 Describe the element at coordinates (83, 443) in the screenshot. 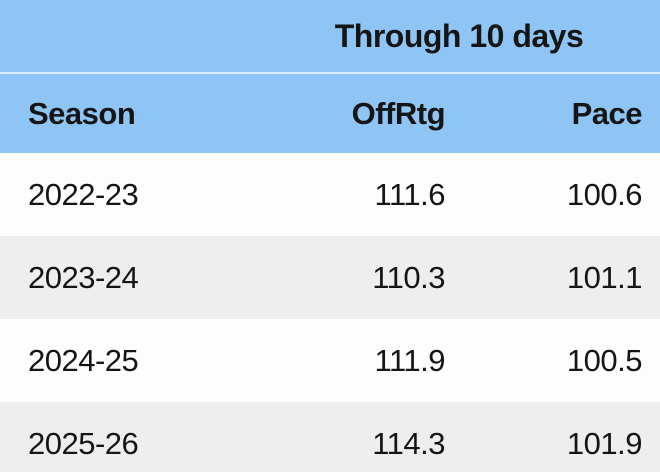

I see `season-cell: 2025-26` at that location.